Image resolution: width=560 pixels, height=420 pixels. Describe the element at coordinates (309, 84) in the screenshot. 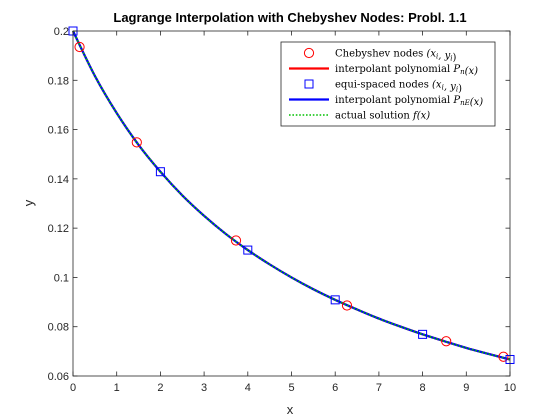

I see `legend-marker-square` at that location.